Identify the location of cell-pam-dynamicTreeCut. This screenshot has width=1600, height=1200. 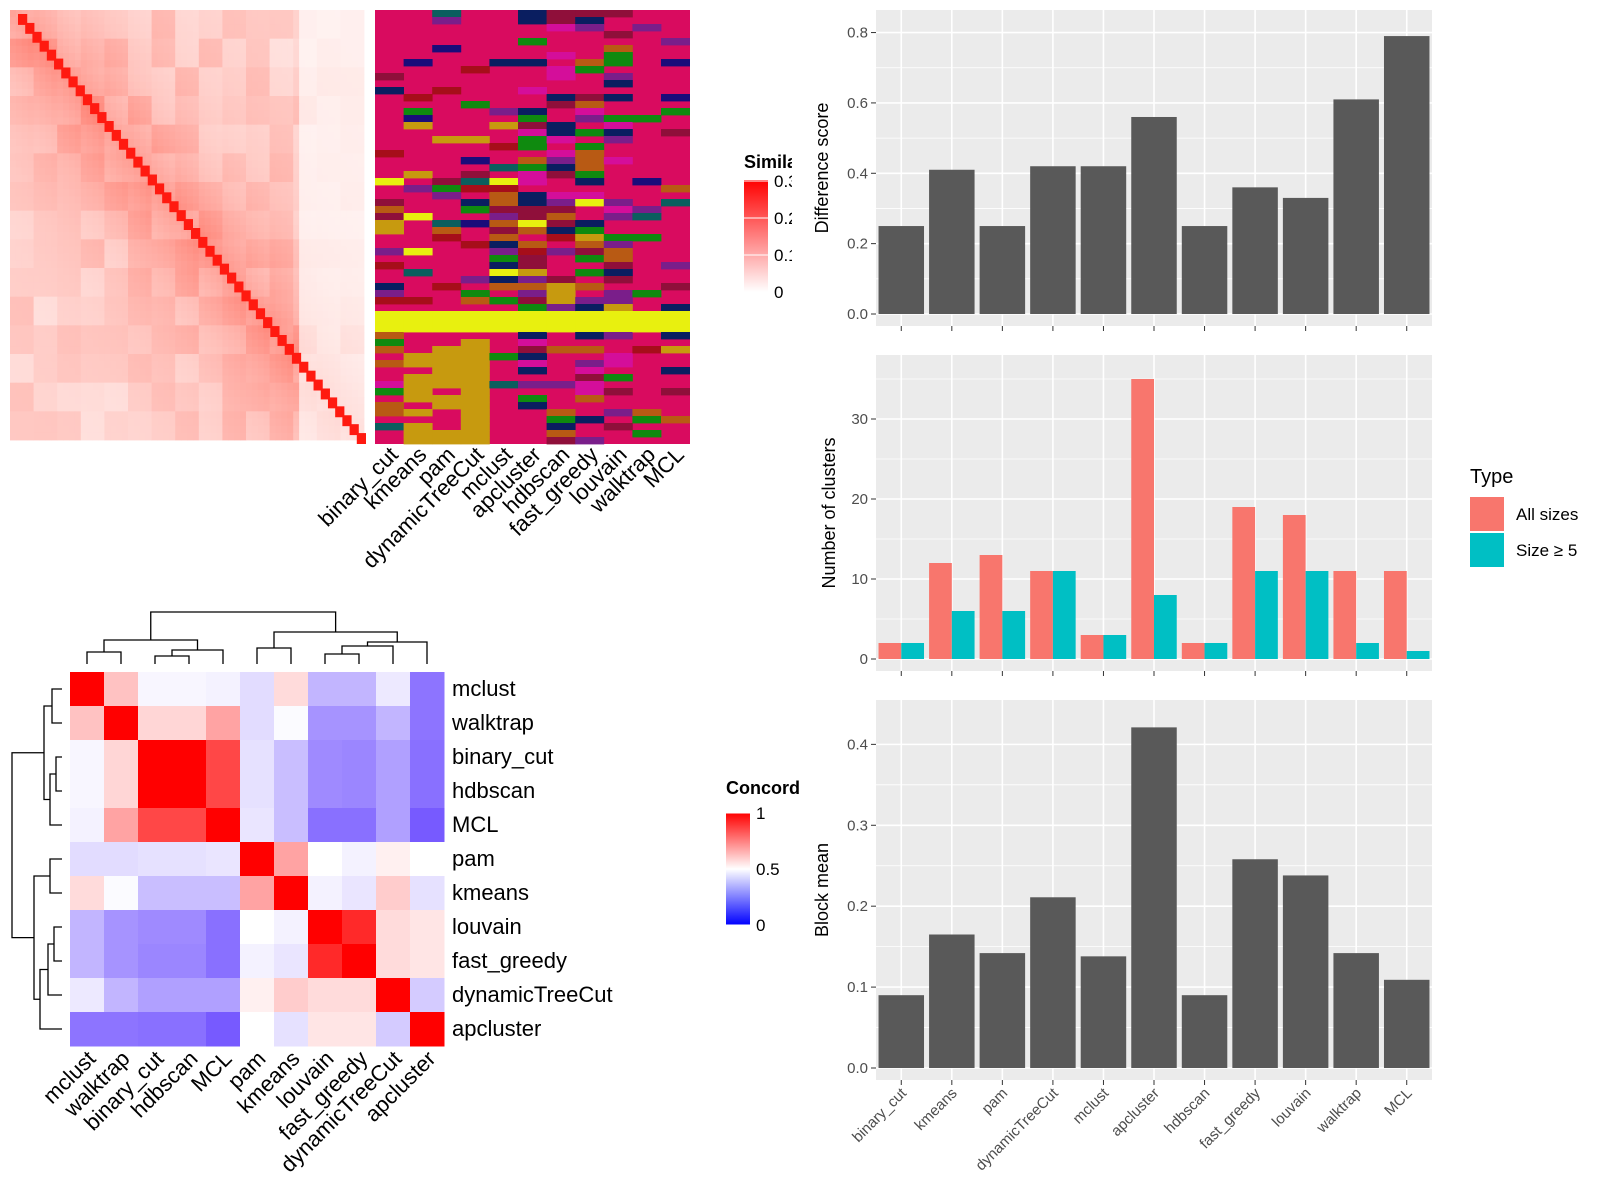
(393, 859).